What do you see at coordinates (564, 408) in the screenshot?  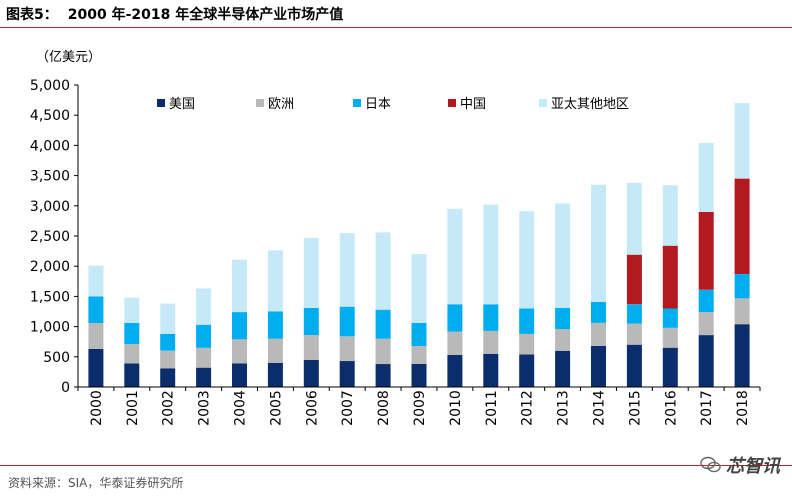 I see `x-tick-label: 2013` at bounding box center [564, 408].